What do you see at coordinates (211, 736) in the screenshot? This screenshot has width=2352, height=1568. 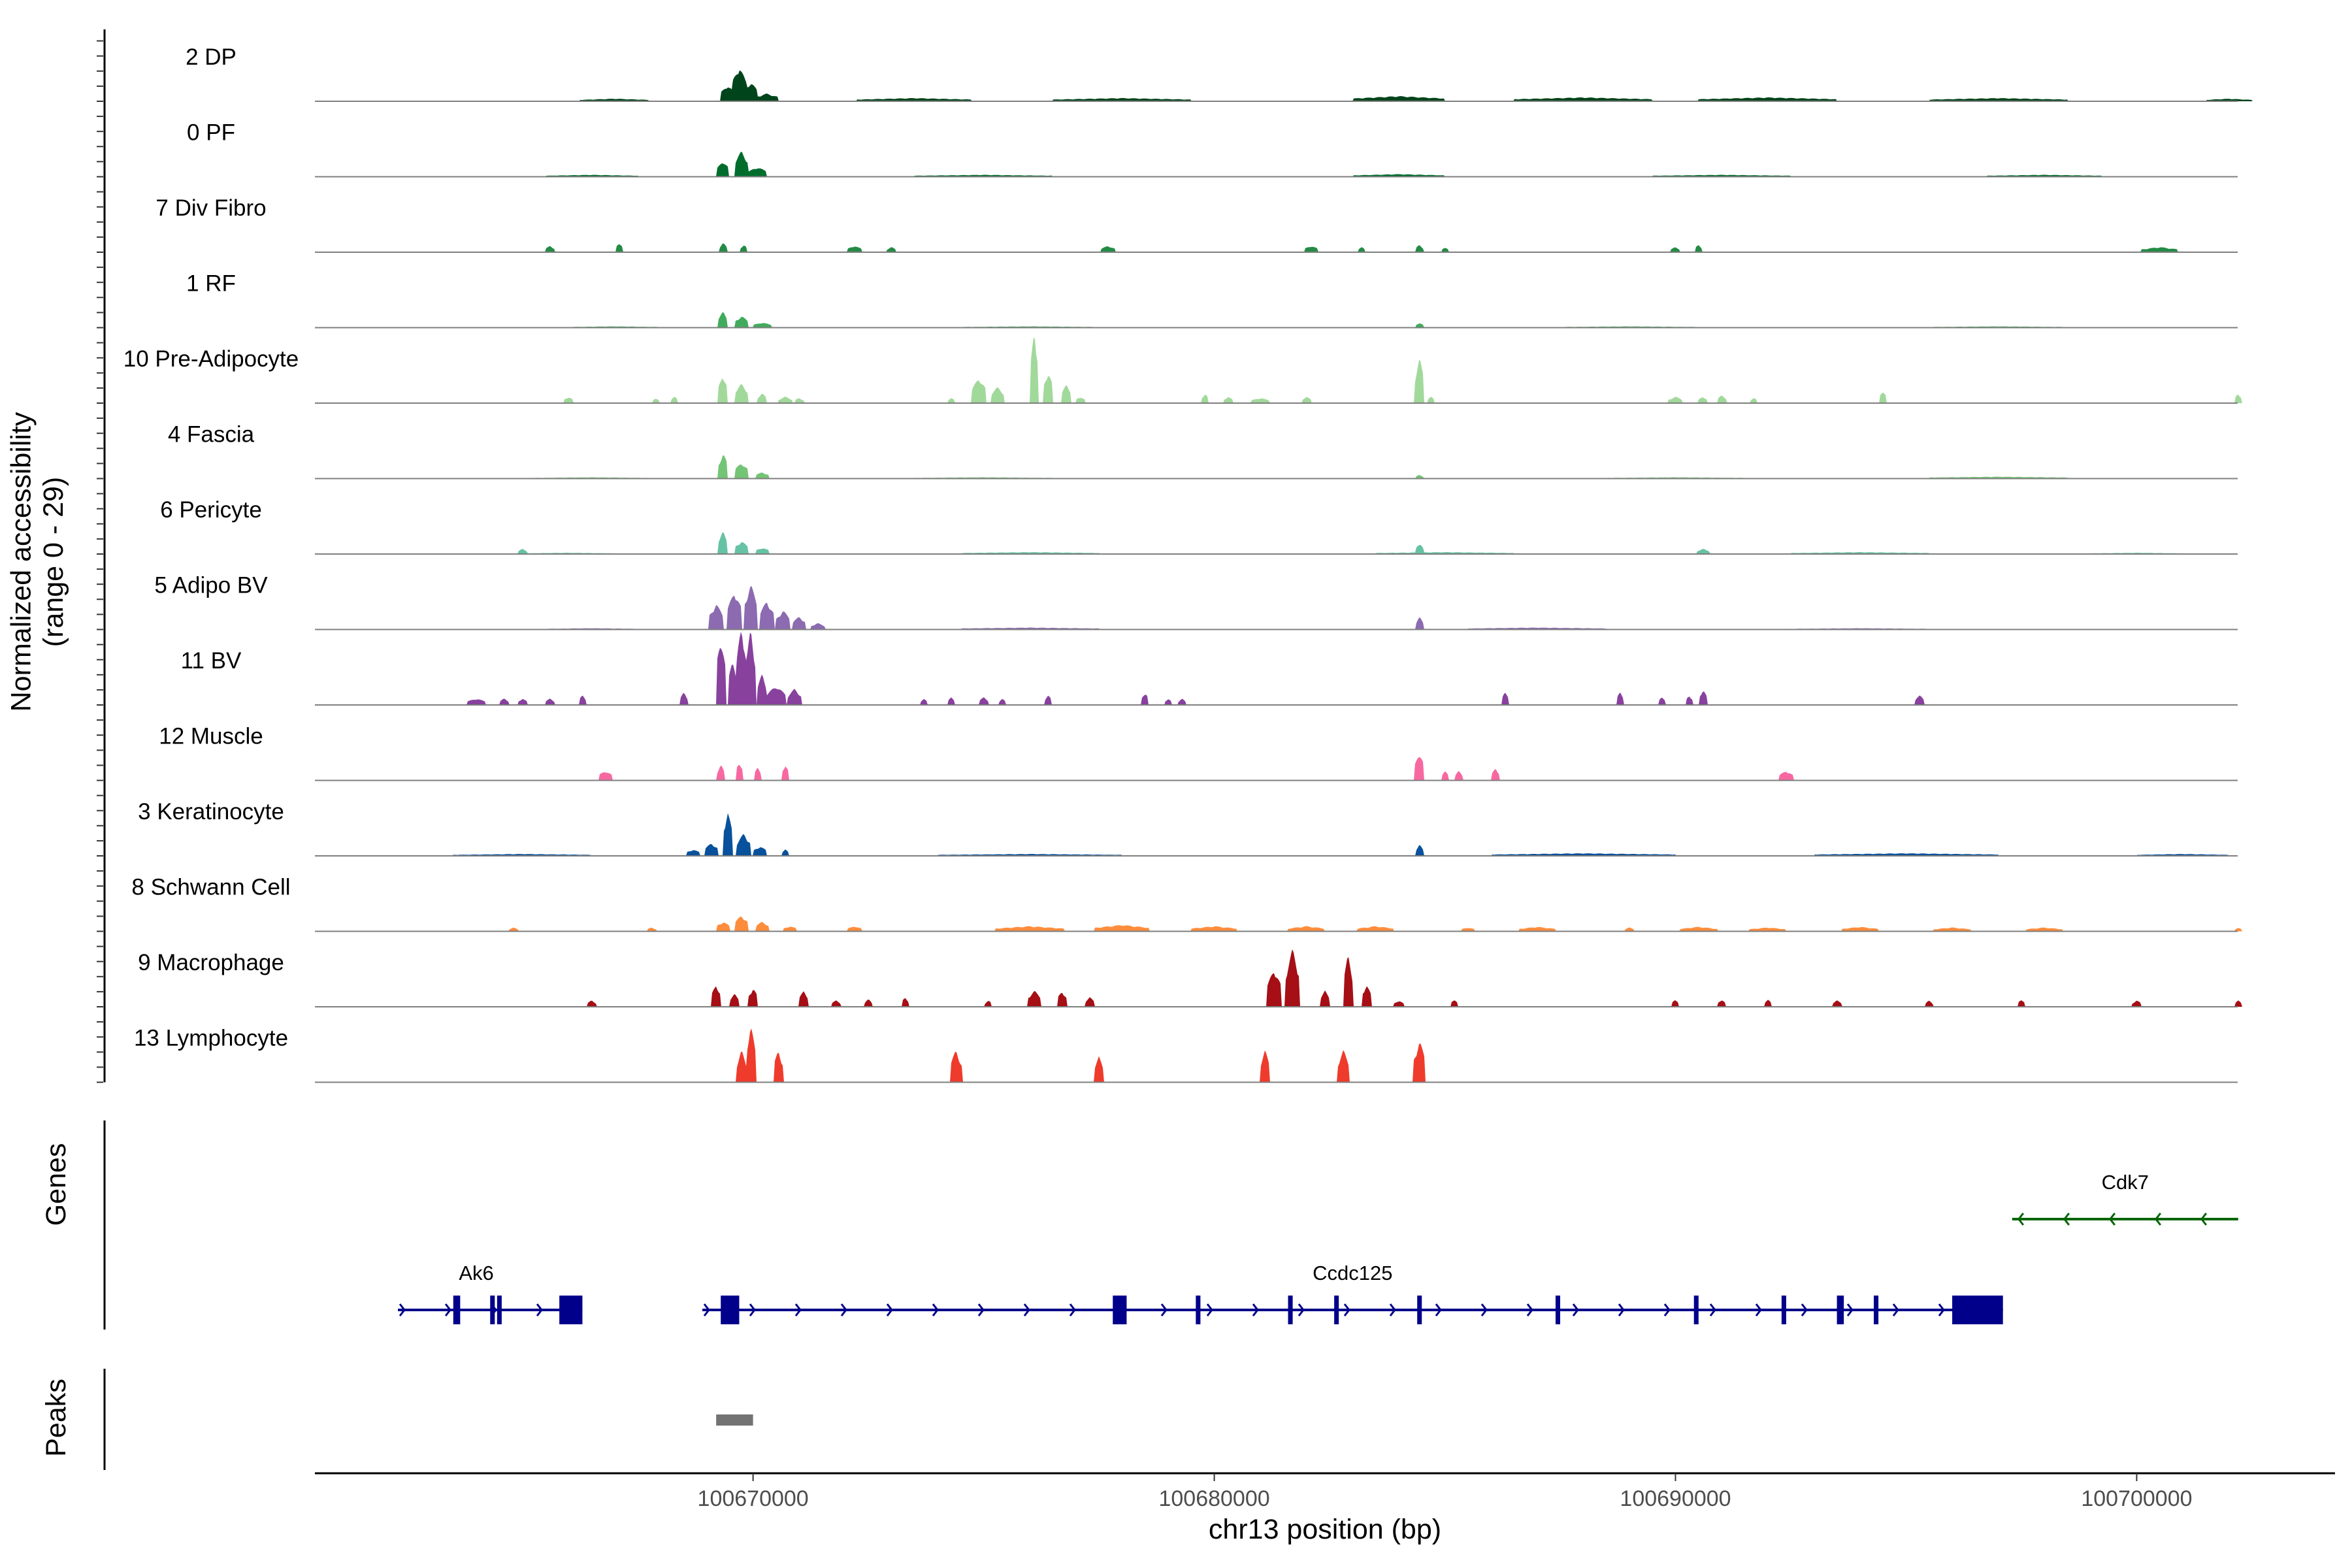 I see `track-label: 12 Muscle` at bounding box center [211, 736].